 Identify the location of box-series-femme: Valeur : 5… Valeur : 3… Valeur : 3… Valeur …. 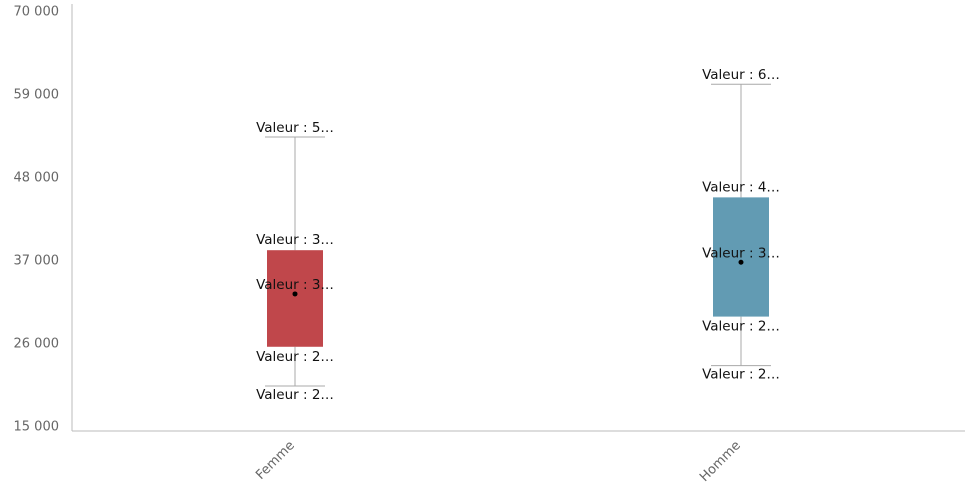
(295, 261).